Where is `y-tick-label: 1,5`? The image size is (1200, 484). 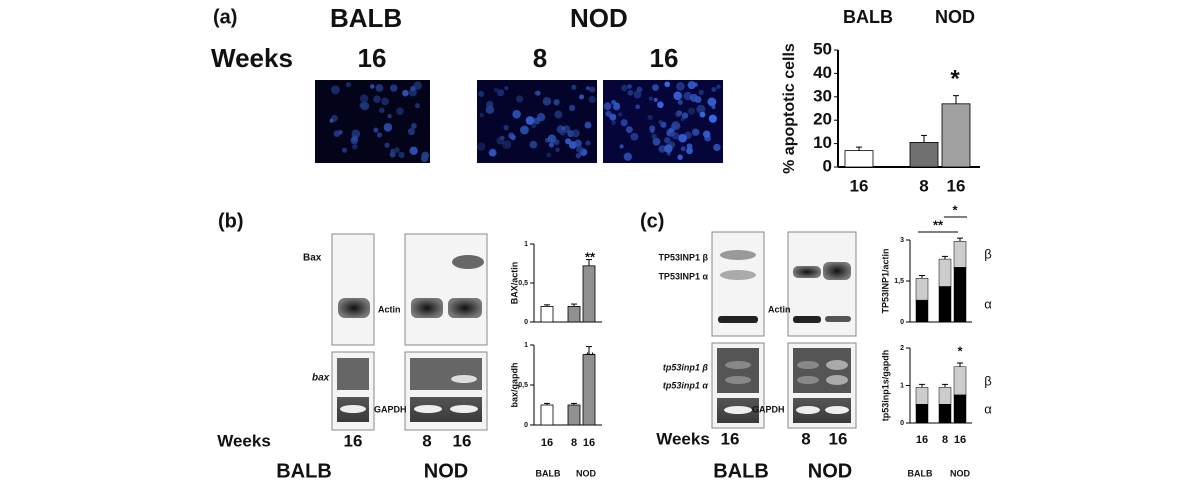 y-tick-label: 1,5 is located at coordinates (899, 281).